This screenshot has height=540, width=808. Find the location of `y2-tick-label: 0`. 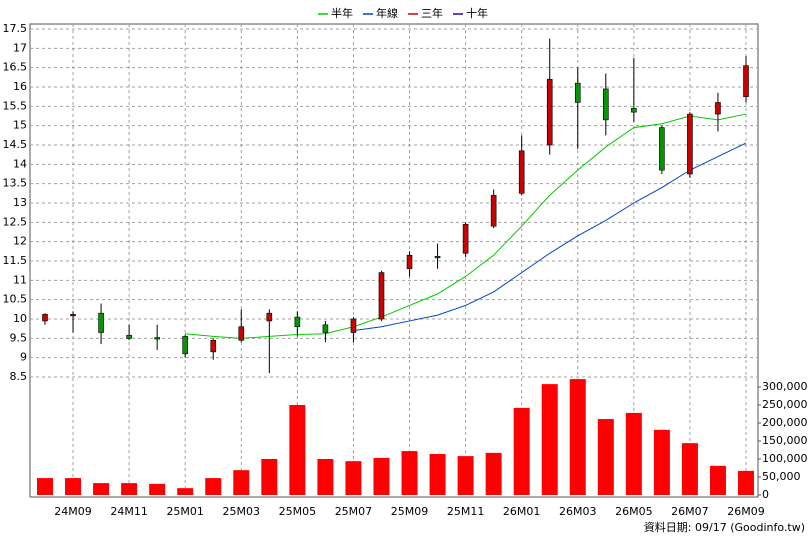

y2-tick-label: 0 is located at coordinates (765, 494).